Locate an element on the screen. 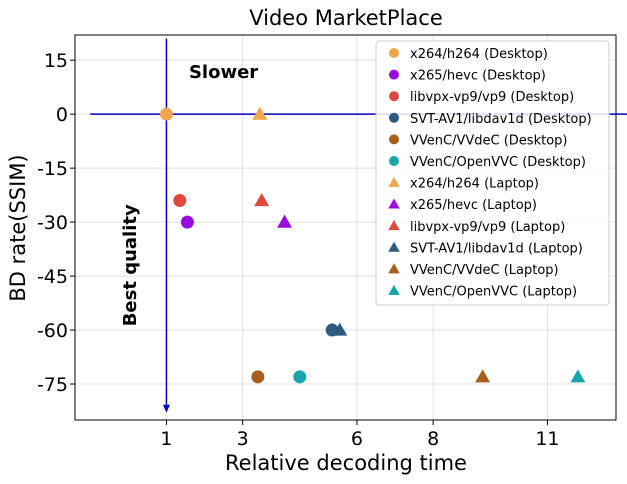 Image resolution: width=627 pixels, height=484 pixels. vertical-arrowhead is located at coordinates (166, 408).